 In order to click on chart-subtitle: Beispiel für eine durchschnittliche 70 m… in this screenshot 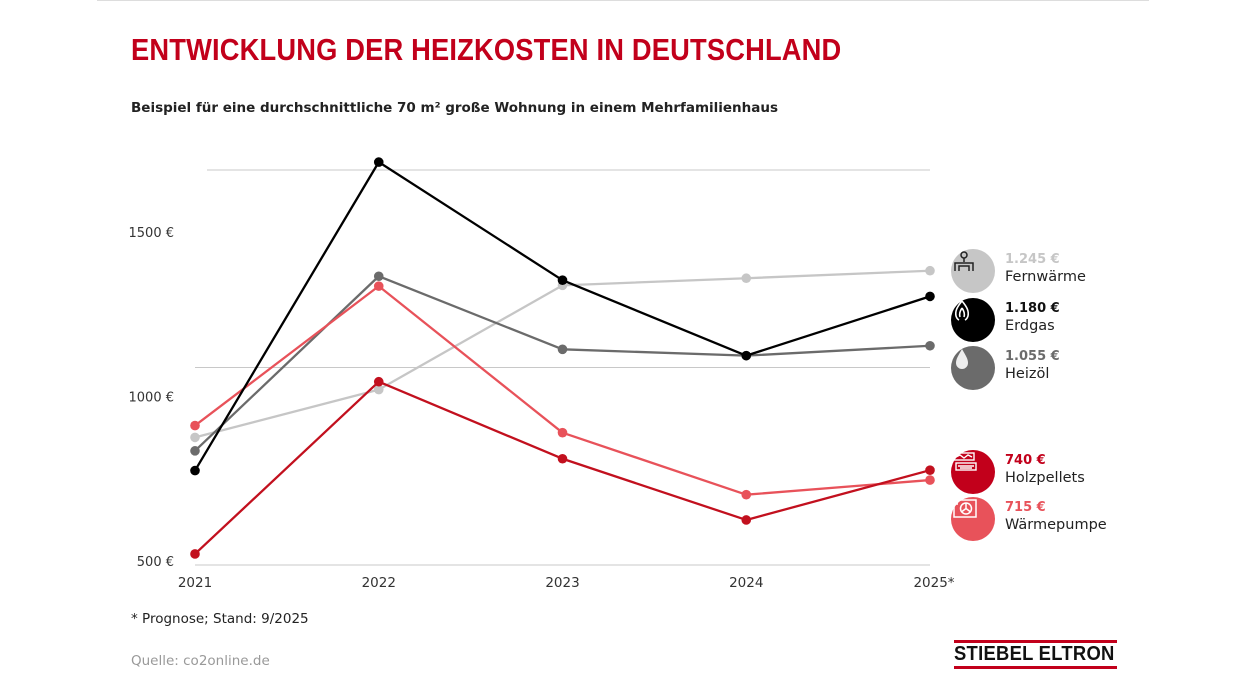, I will do `click(455, 108)`.